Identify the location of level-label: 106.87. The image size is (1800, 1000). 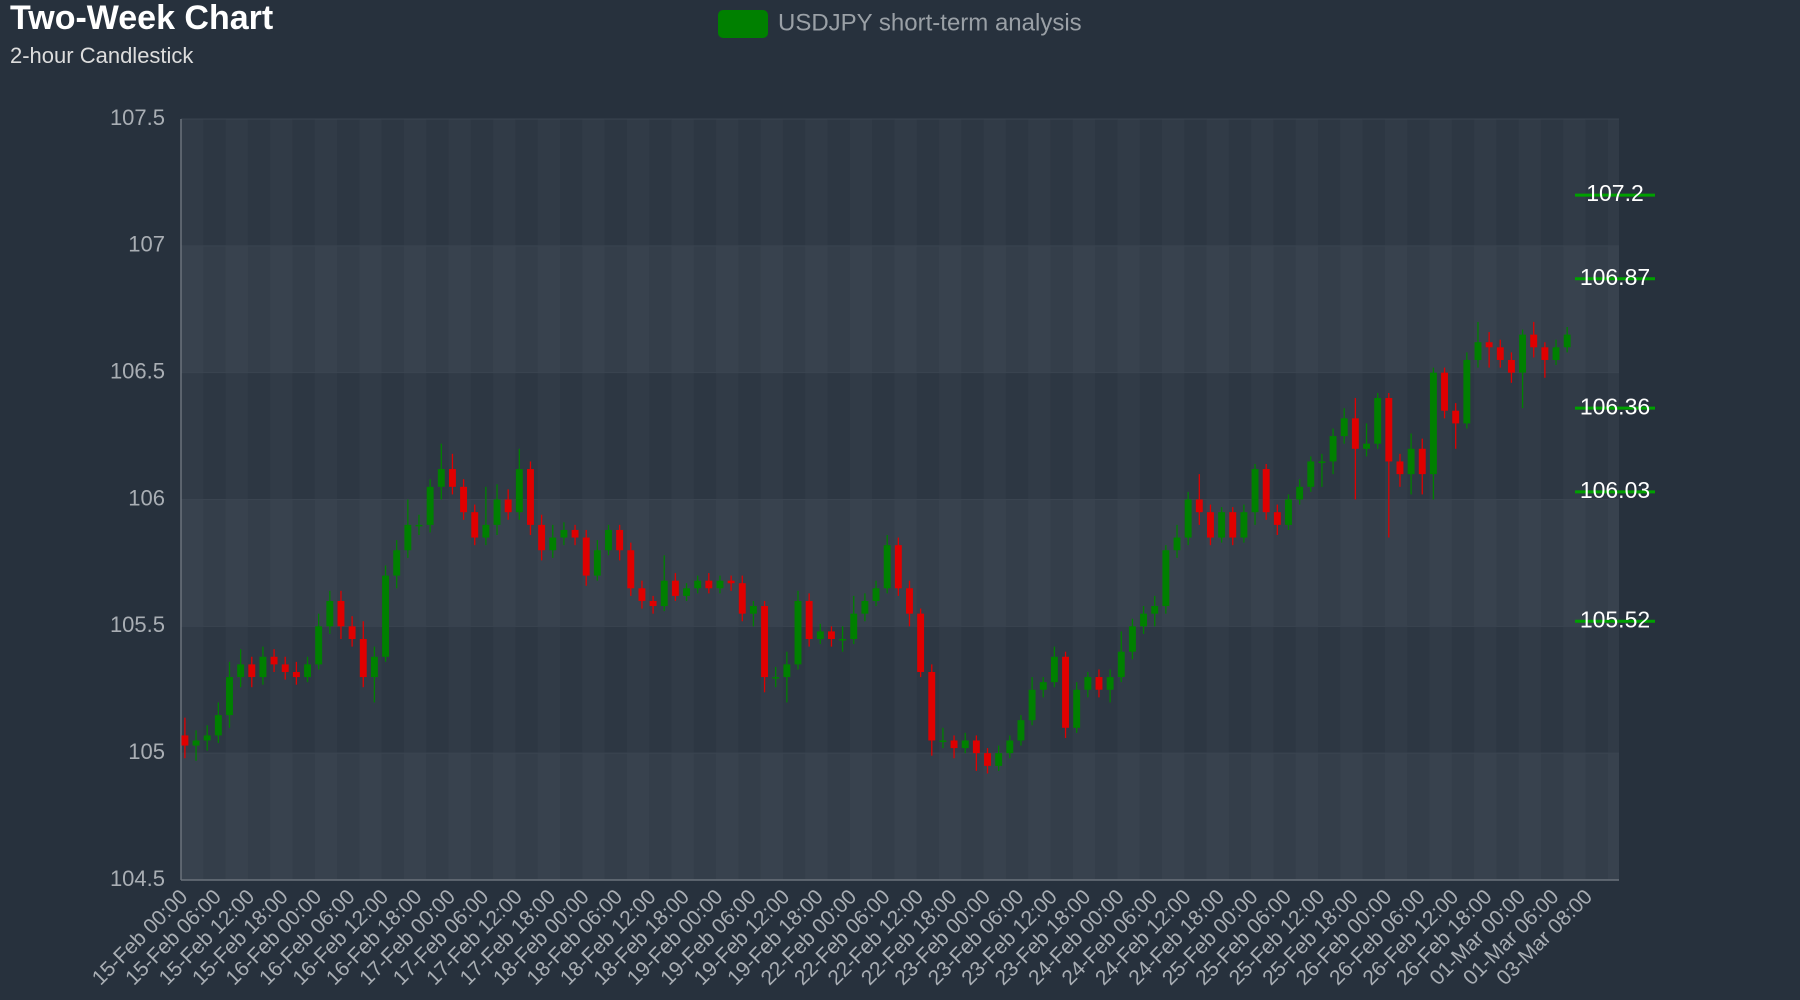
(1615, 277).